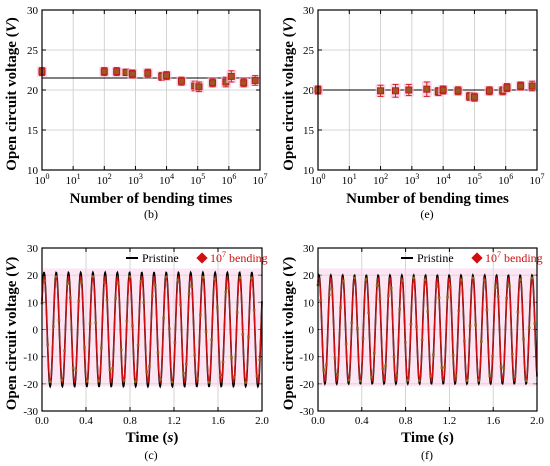 This screenshot has width=550, height=466. Describe the element at coordinates (152, 438) in the screenshot. I see `x-axis-label: Time (s)` at that location.